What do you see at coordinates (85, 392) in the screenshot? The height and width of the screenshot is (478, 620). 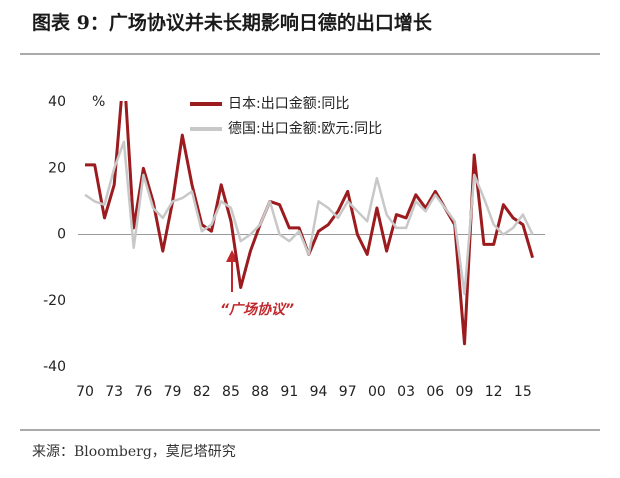 I see `x-tick-label: 70` at bounding box center [85, 392].